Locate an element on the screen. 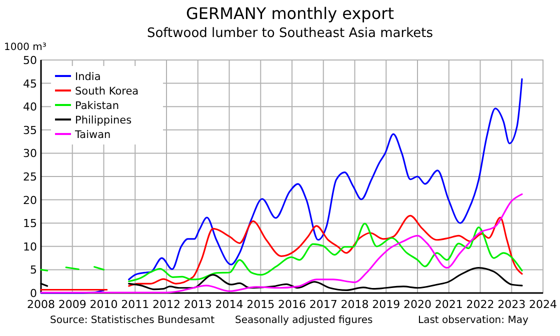 The image size is (560, 336). y-tick-label: 10 is located at coordinates (30, 247).